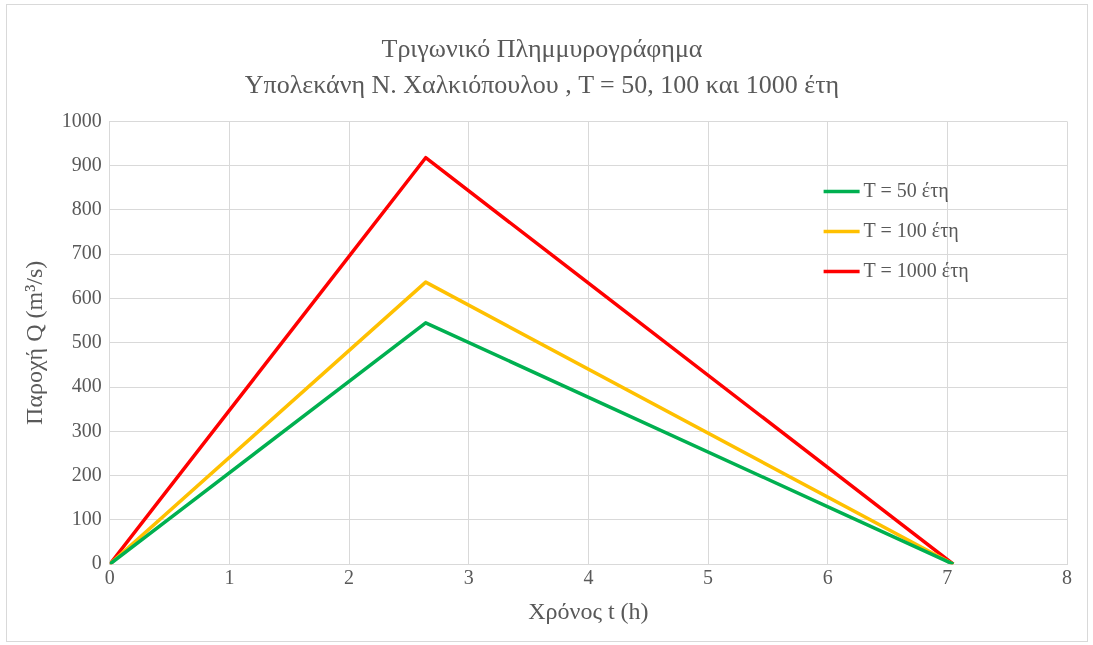 This screenshot has height=645, width=1093. Describe the element at coordinates (542, 49) in the screenshot. I see `chart-title: Τριγωνικό Πλημμυρογράφημα` at that location.